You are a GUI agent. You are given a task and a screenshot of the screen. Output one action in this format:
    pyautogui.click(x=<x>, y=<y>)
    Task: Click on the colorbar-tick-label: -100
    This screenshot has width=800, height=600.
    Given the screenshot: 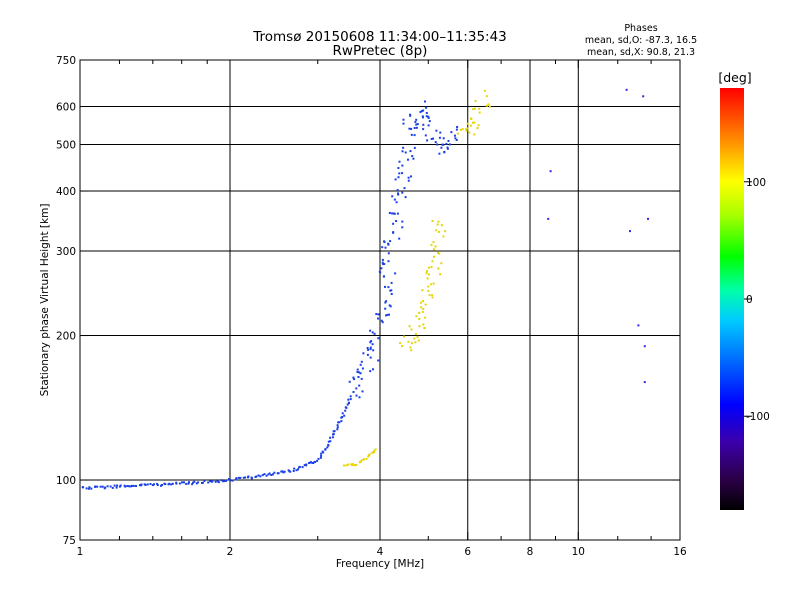 What is the action you would take?
    pyautogui.click(x=758, y=417)
    